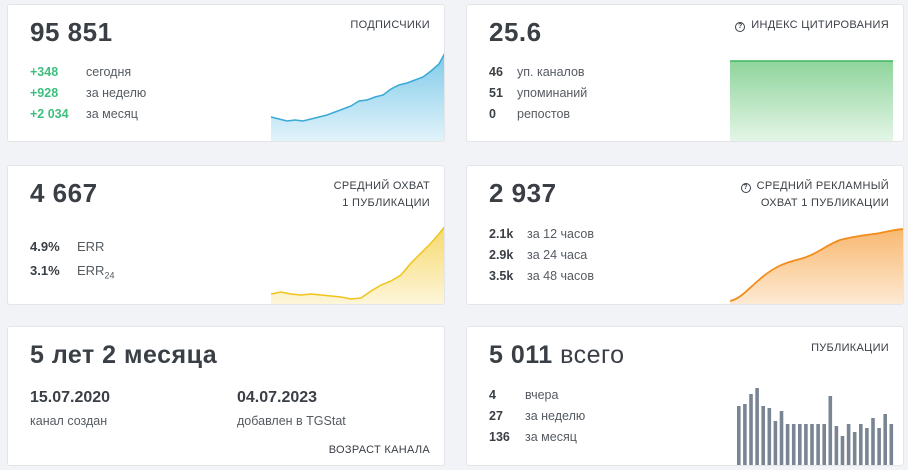  What do you see at coordinates (537, 416) in the screenshot?
I see `publications-week: 27 за неделю` at bounding box center [537, 416].